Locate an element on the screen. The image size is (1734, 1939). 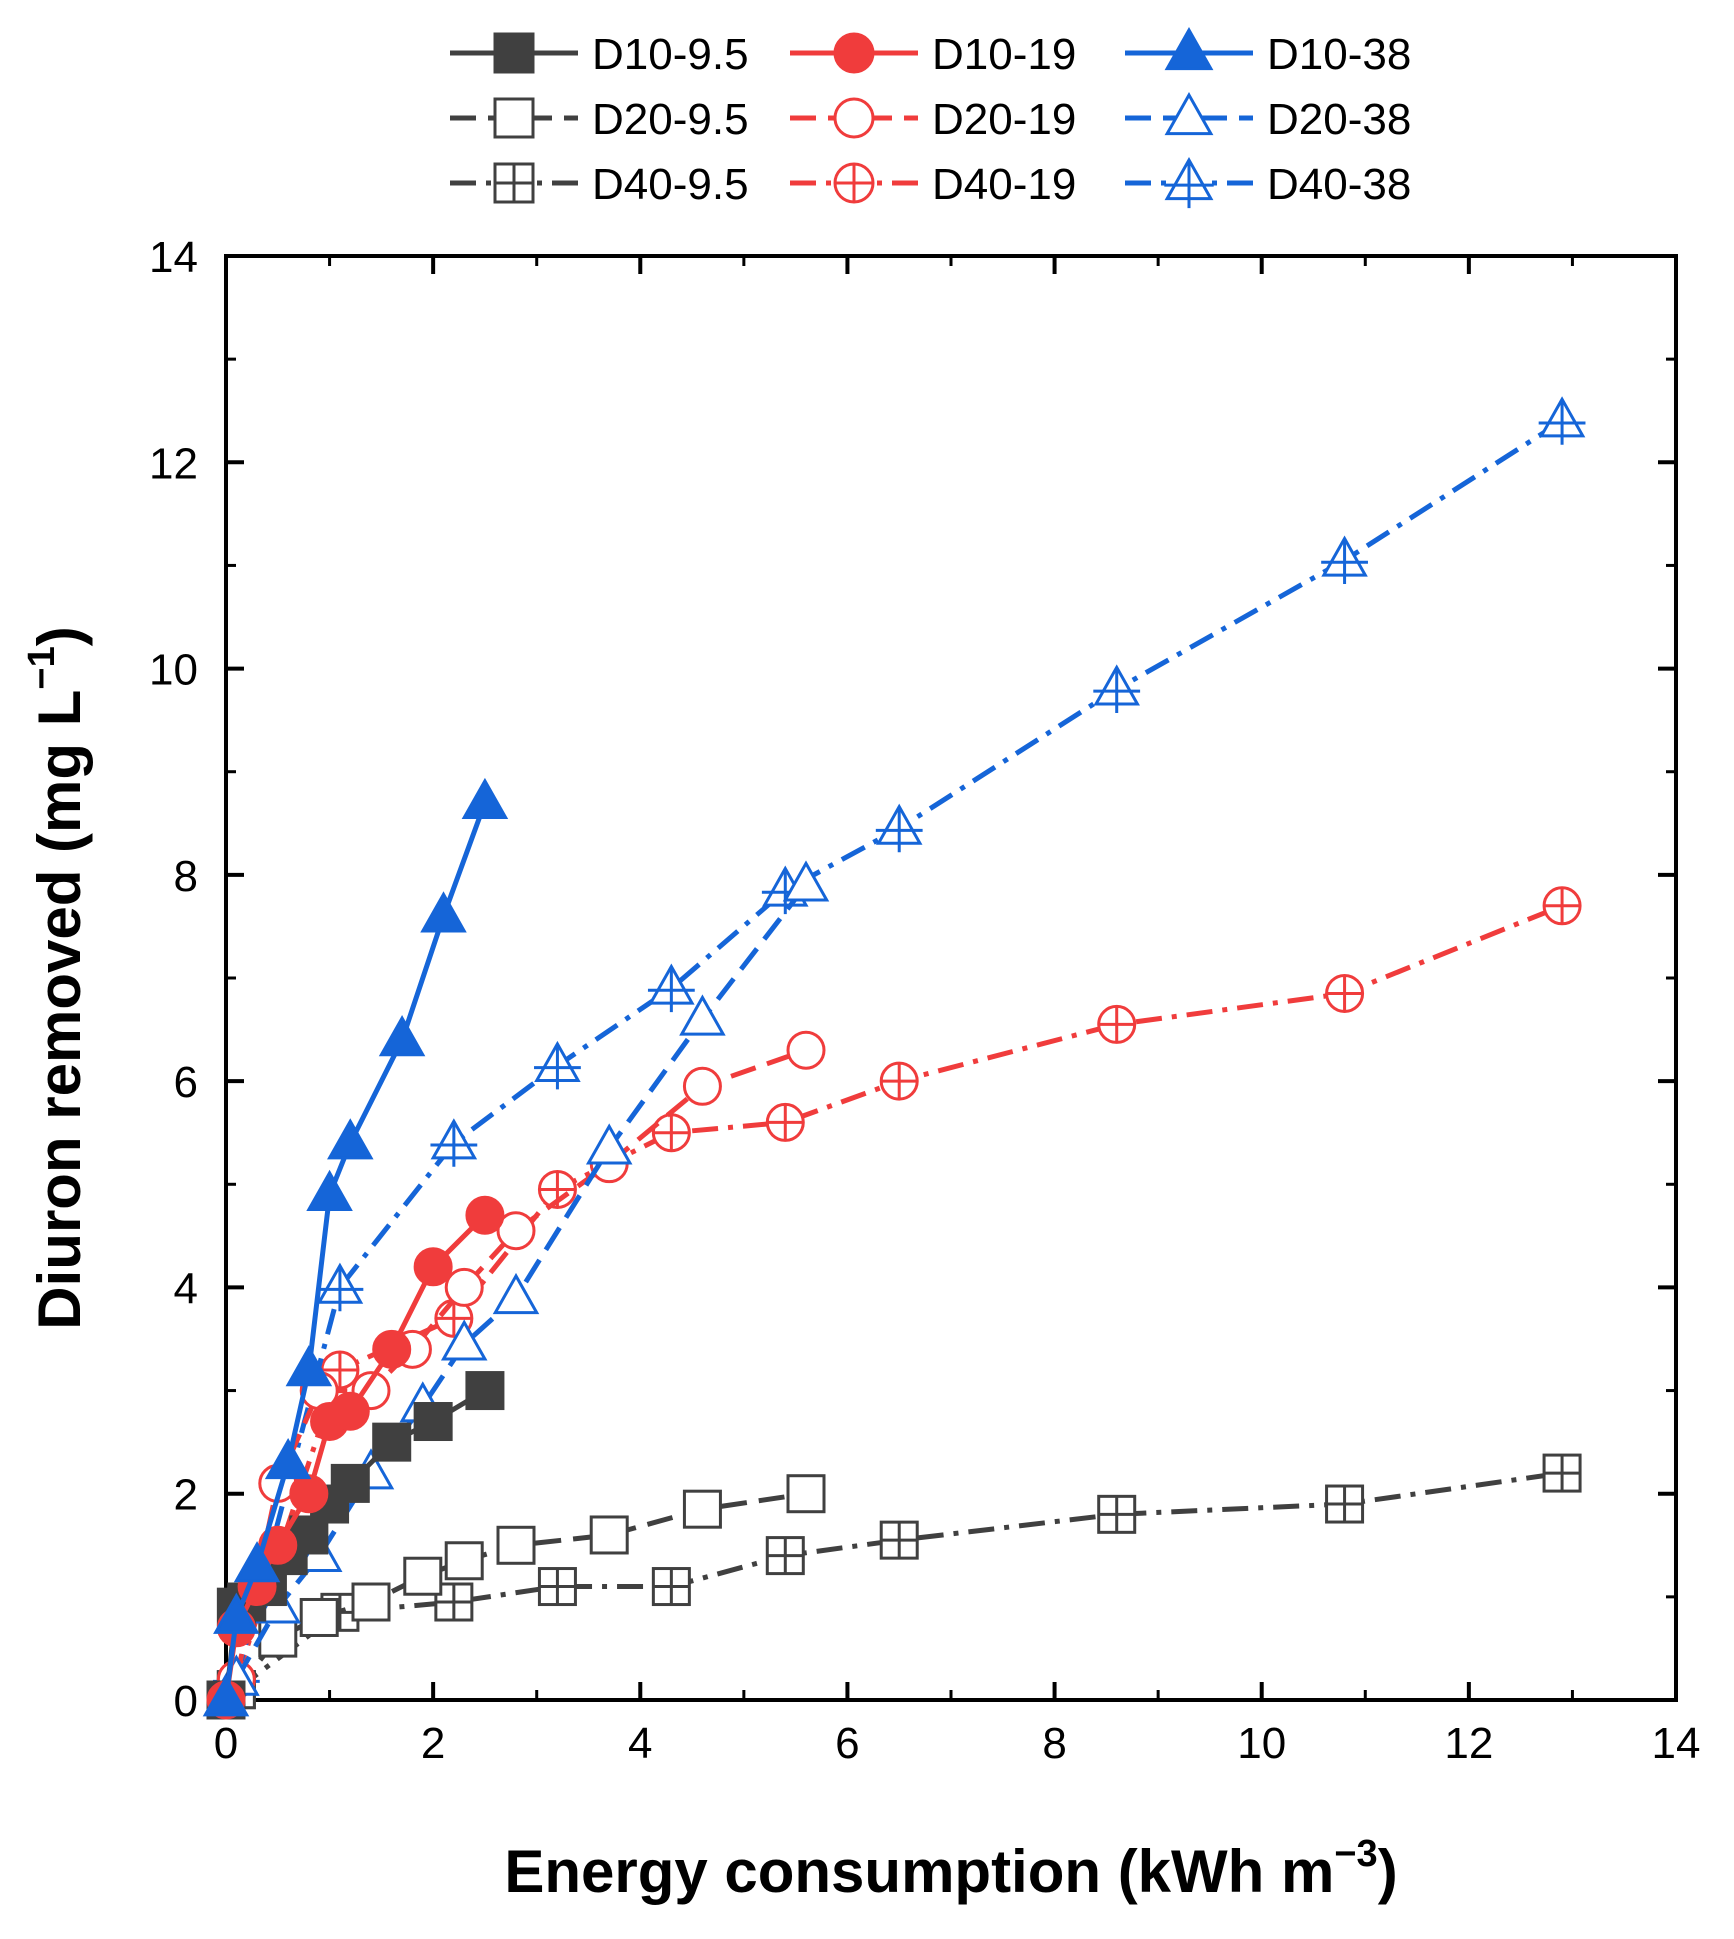
legend-label: D10-9.5 is located at coordinates (670, 54).